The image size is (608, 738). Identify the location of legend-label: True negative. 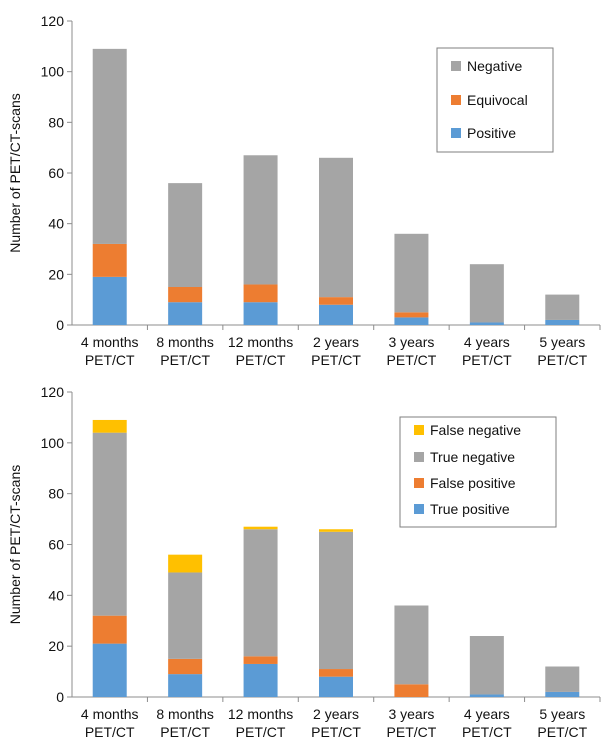
(472, 457).